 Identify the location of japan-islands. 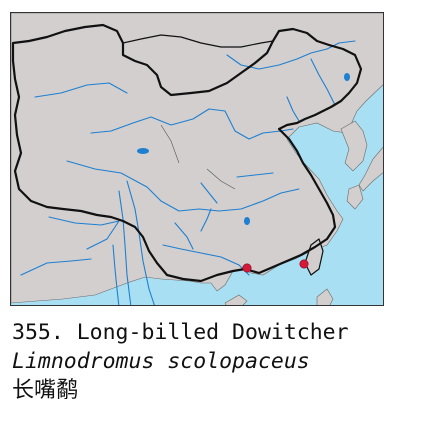
(370, 169).